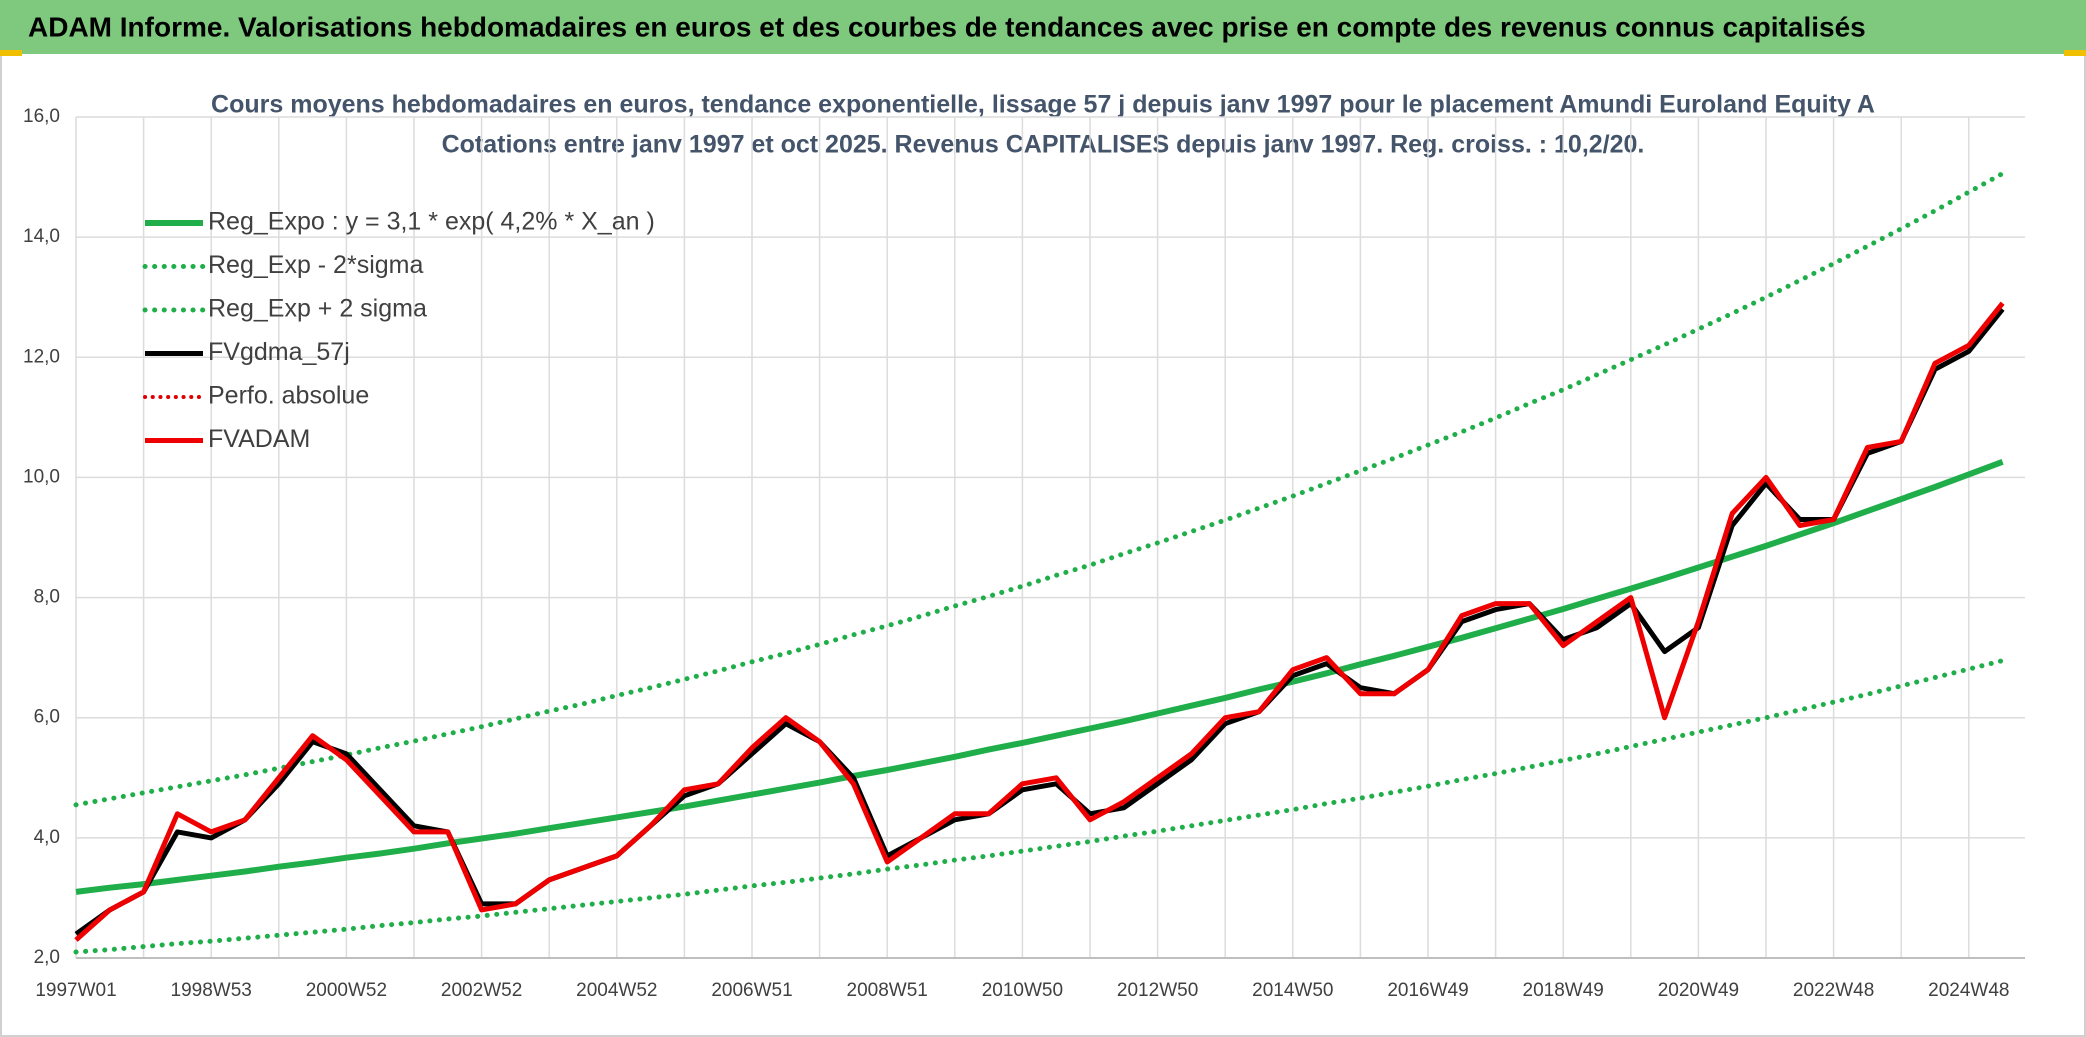 This screenshot has width=2086, height=1037. What do you see at coordinates (1157, 990) in the screenshot?
I see `x-tick-label: 2012W50` at bounding box center [1157, 990].